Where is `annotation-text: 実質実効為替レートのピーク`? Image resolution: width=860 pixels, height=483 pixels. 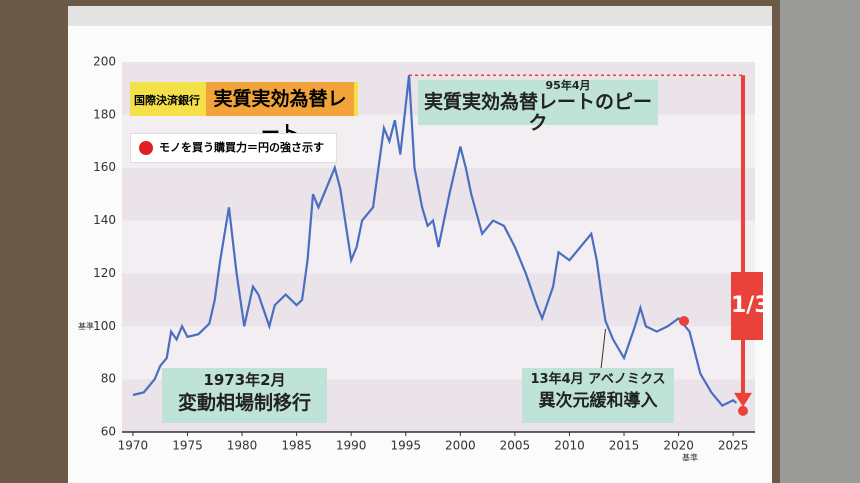 annotation-text: 実質実効為替レートのピーク is located at coordinates (537, 112).